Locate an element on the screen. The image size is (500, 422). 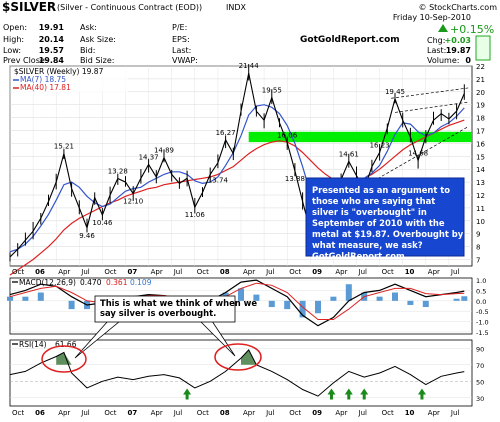
macd-y-tick-label: 0.0 is located at coordinates (481, 302).